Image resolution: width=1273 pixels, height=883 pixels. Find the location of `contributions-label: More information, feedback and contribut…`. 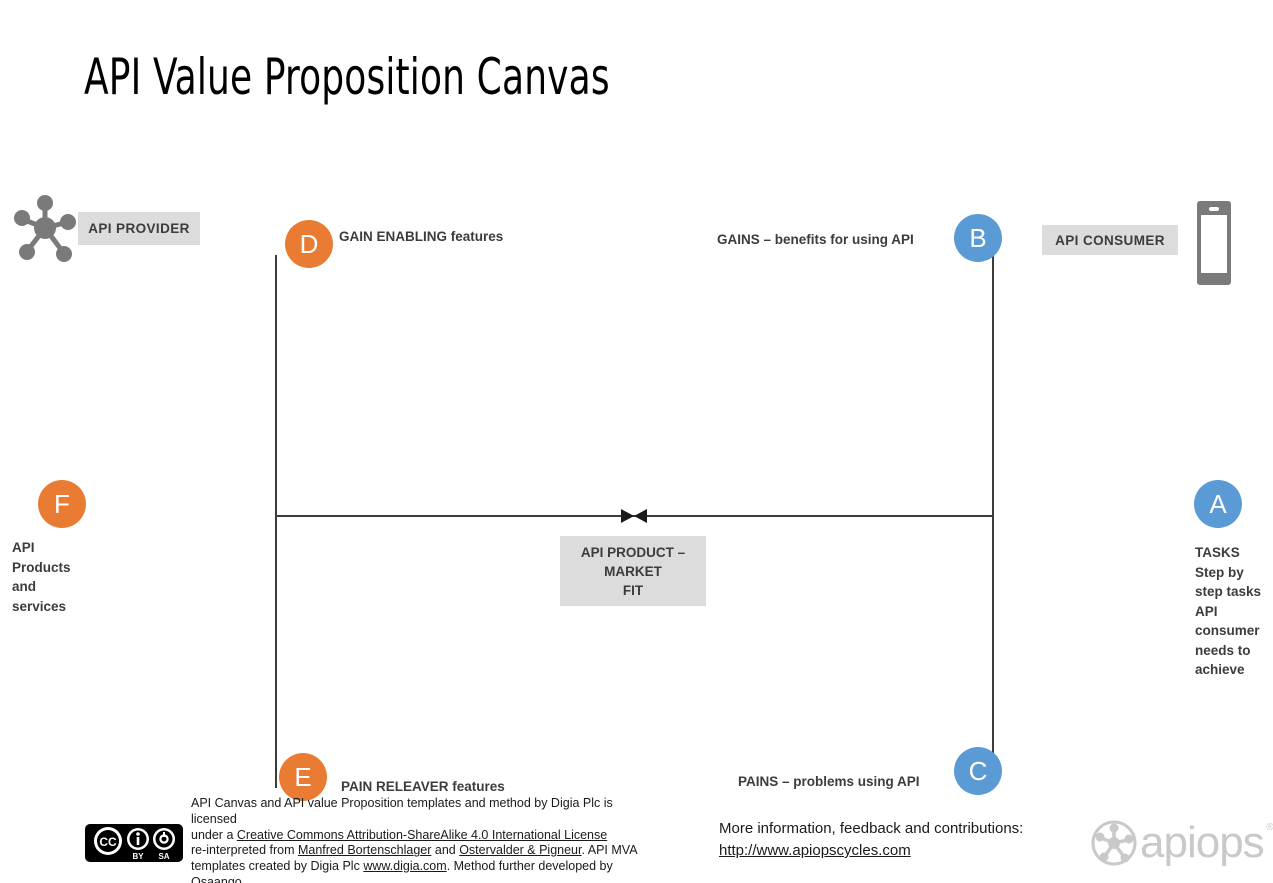

contributions-label: More information, feedback and contribut… is located at coordinates (871, 828).